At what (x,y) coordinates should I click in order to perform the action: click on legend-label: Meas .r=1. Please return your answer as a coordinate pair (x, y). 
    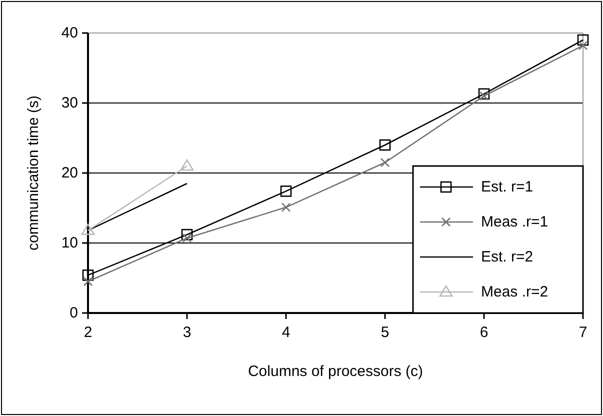
    Looking at the image, I should click on (514, 222).